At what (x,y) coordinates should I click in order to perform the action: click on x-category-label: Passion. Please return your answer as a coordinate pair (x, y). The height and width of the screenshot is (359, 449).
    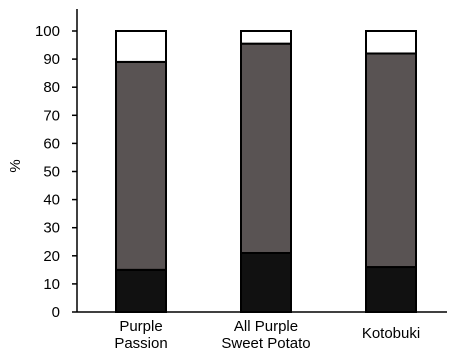
    Looking at the image, I should click on (140, 343).